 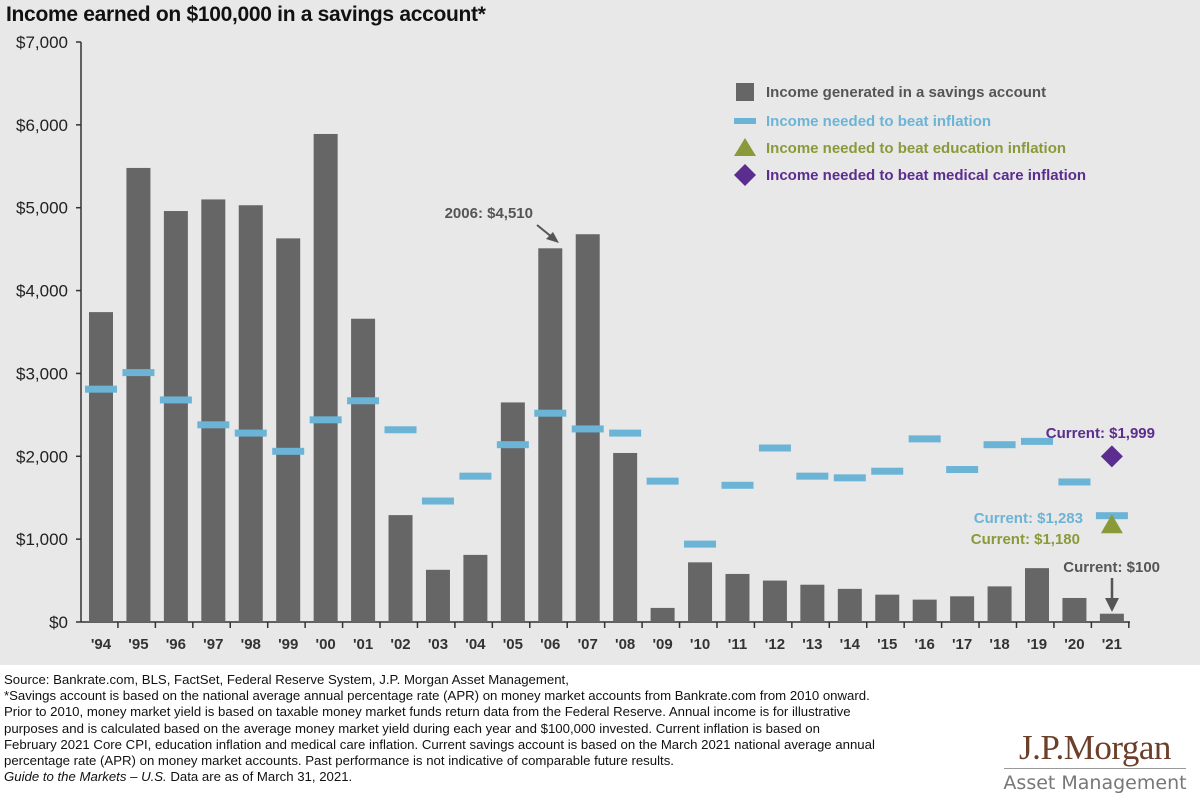 I want to click on annotation-medical-current: Current: $1,999, so click(x=1100, y=433).